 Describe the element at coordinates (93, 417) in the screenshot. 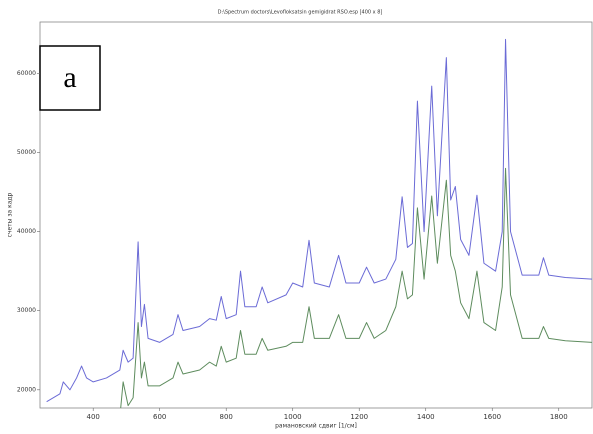

I see `x-tick-label: 400` at that location.